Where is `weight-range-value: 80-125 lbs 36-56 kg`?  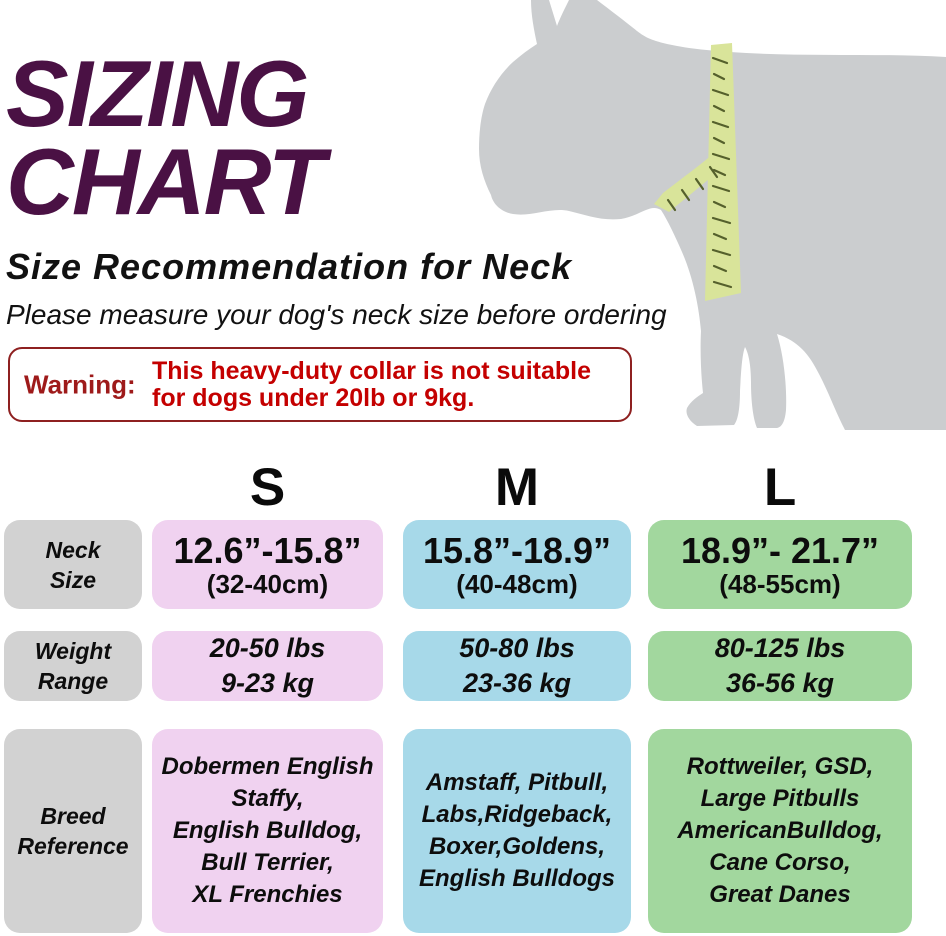
weight-range-value: 80-125 lbs 36-56 kg is located at coordinates (780, 665).